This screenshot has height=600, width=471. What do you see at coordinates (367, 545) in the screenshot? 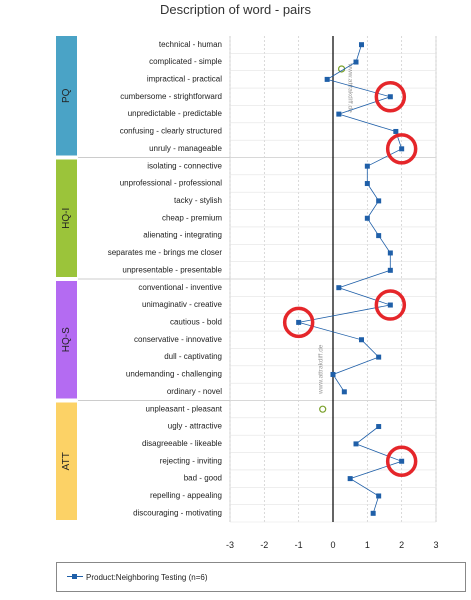
I see `x-tick-label: 1` at bounding box center [367, 545].